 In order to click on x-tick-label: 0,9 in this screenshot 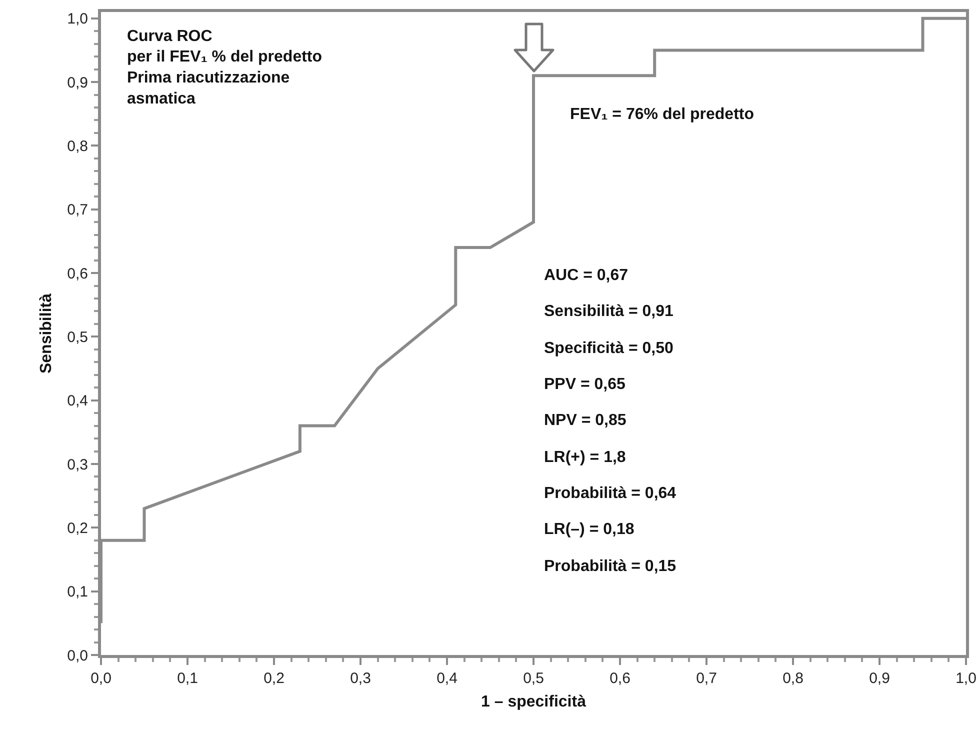, I will do `click(879, 678)`.